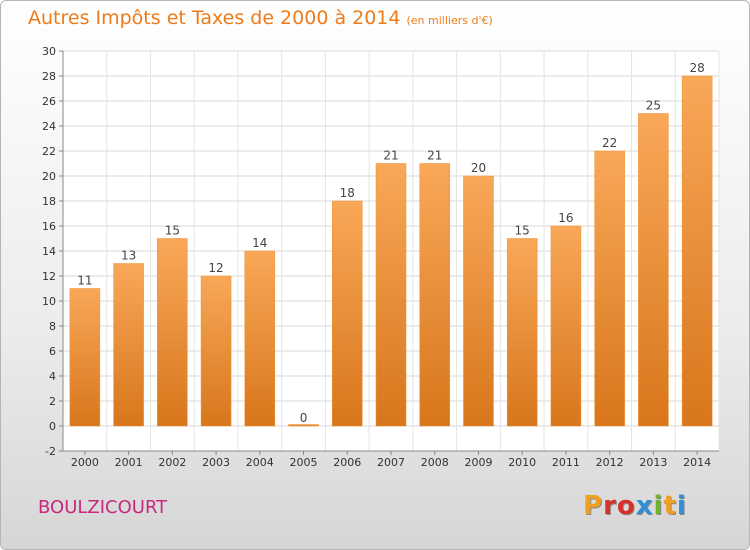 This screenshot has width=750, height=550. Describe the element at coordinates (697, 462) in the screenshot. I see `x-tick-label-2014: 2014` at that location.